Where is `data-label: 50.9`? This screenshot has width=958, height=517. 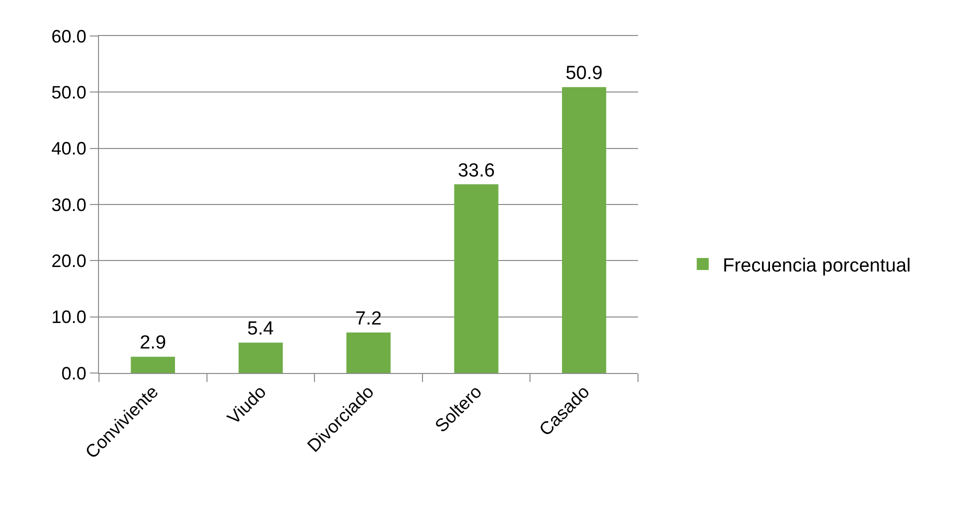
data-label: 50.9 is located at coordinates (584, 73).